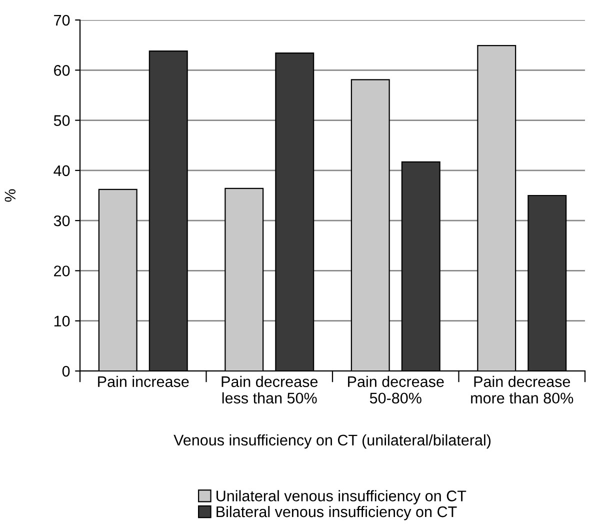  I want to click on y-tick-label: 20, so click(62, 271).